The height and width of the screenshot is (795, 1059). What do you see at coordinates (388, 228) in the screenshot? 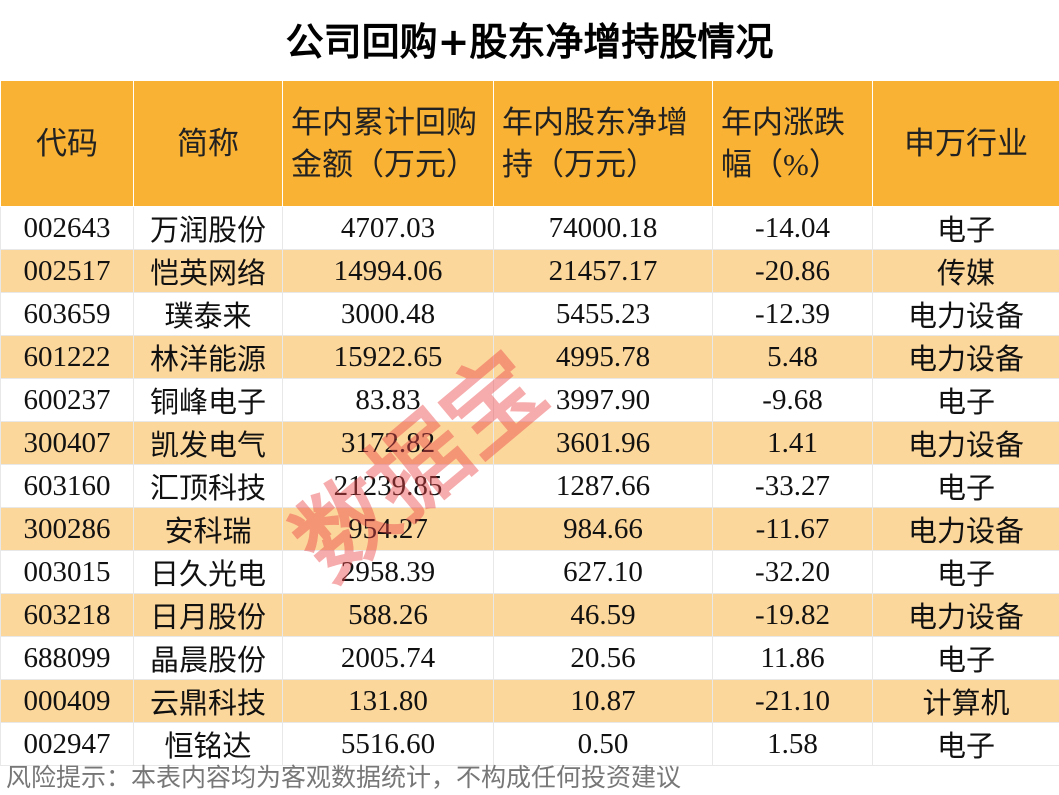
I see `table-cell: 4707.03` at bounding box center [388, 228].